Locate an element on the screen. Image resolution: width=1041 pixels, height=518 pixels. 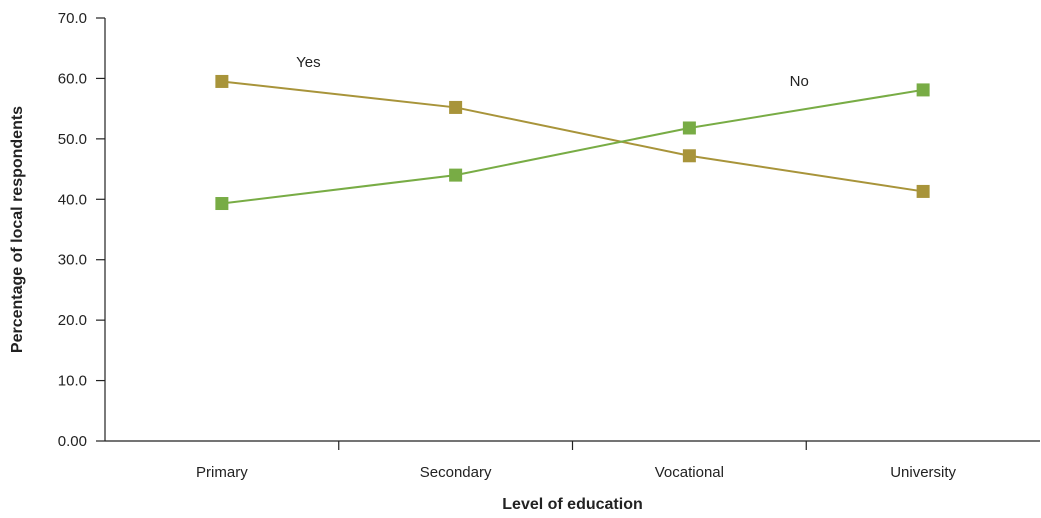
y-tick-label: 60.0 is located at coordinates (72, 78).